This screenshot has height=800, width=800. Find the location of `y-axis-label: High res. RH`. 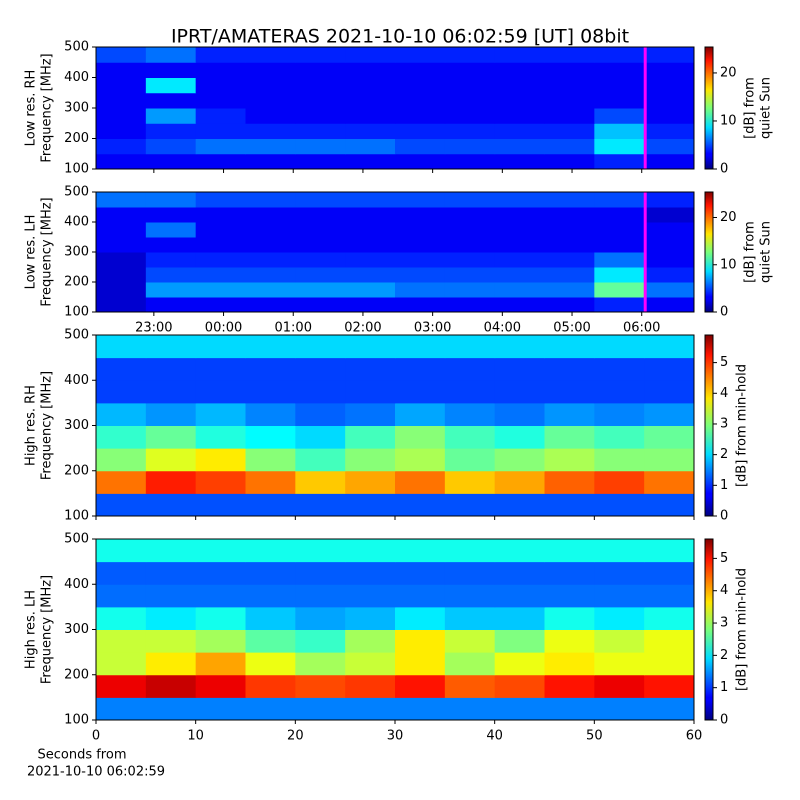

y-axis-label: High res. RH is located at coordinates (31, 425).